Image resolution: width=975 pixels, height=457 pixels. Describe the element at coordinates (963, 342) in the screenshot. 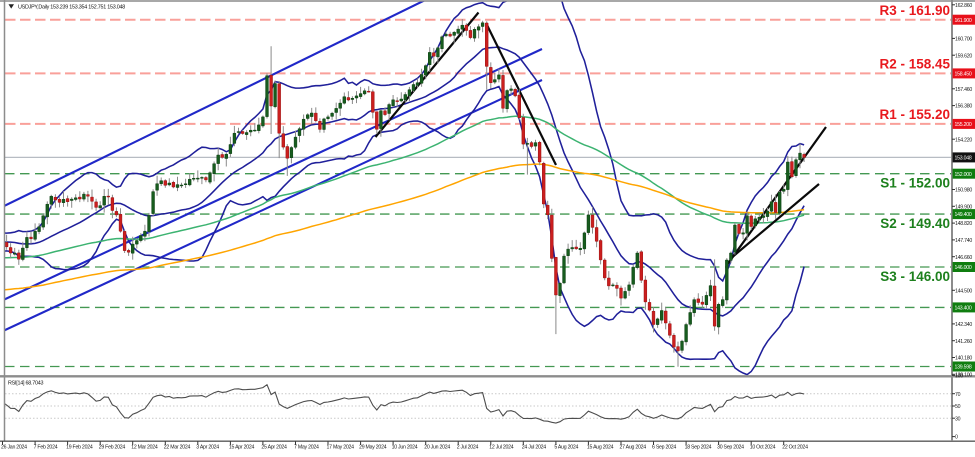

I see `svg-text: 141.260` at that location.